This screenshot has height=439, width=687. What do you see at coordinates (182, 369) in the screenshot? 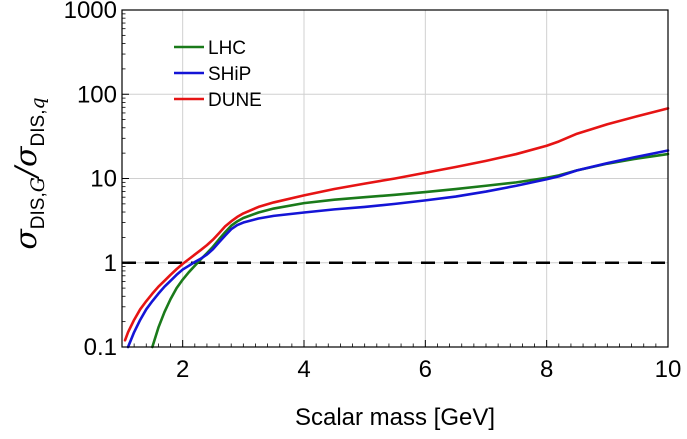
I see `x-tick-label-0: 2` at bounding box center [182, 369].